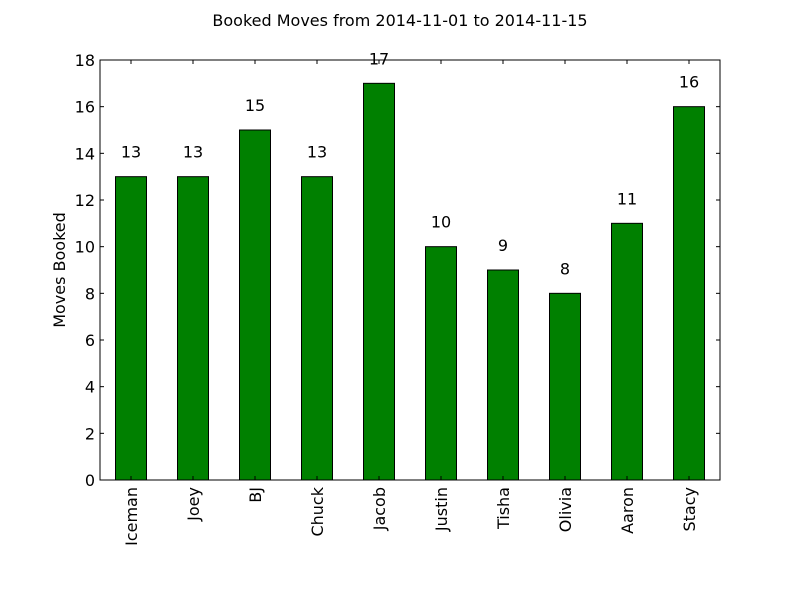 The image size is (800, 600). I want to click on data-label-tisha: 9, so click(503, 245).